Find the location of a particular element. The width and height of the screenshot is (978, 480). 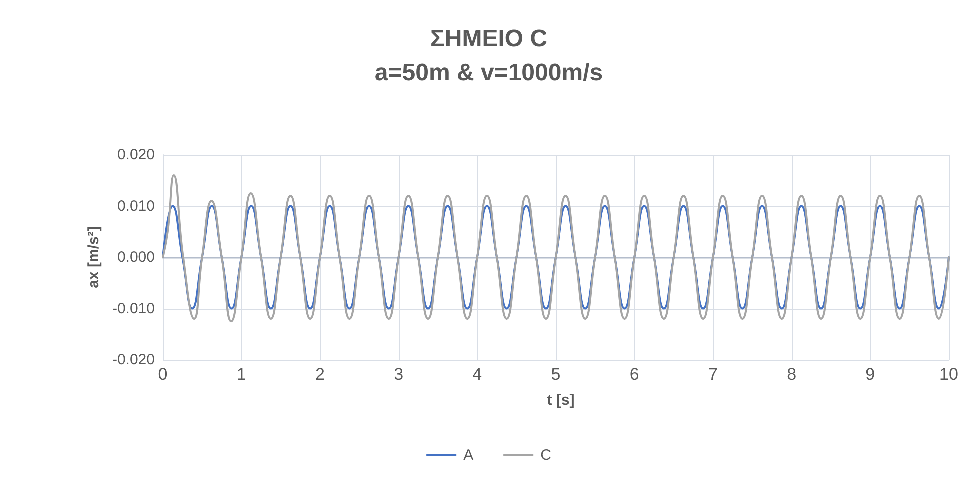

x-tick-label: 9 is located at coordinates (871, 374).